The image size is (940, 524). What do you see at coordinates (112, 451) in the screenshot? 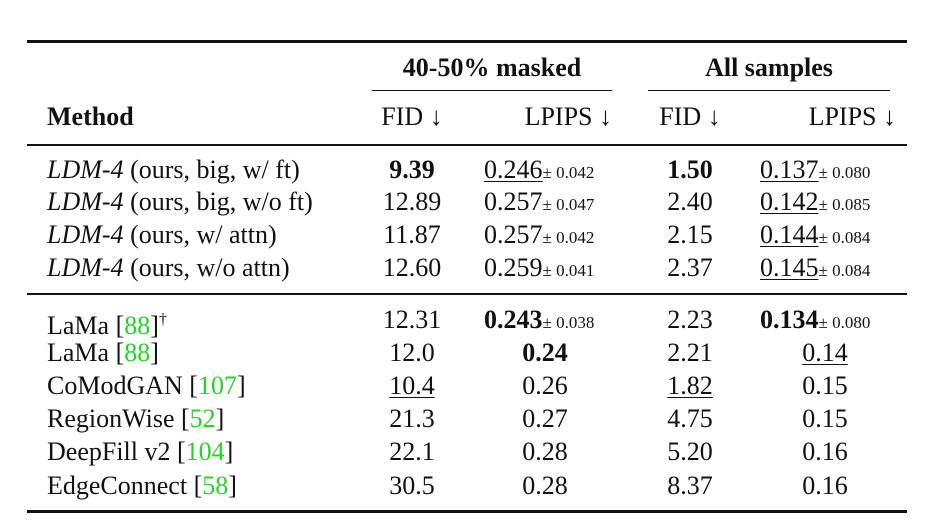
I see `method-name: DeepFill v2` at bounding box center [112, 451].